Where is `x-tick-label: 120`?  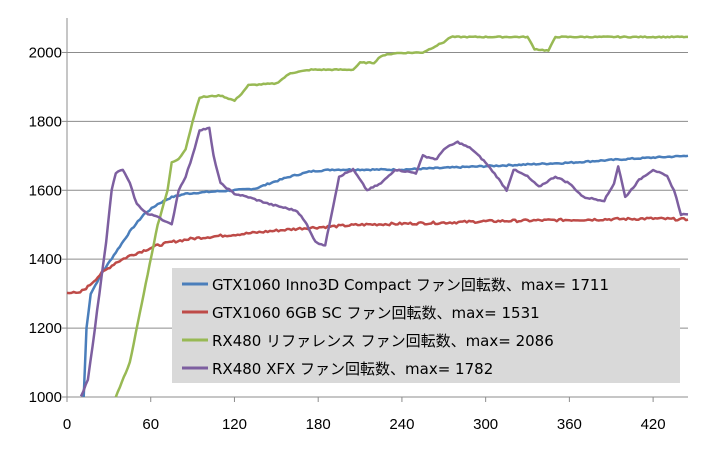
x-tick-label: 120 is located at coordinates (234, 424).